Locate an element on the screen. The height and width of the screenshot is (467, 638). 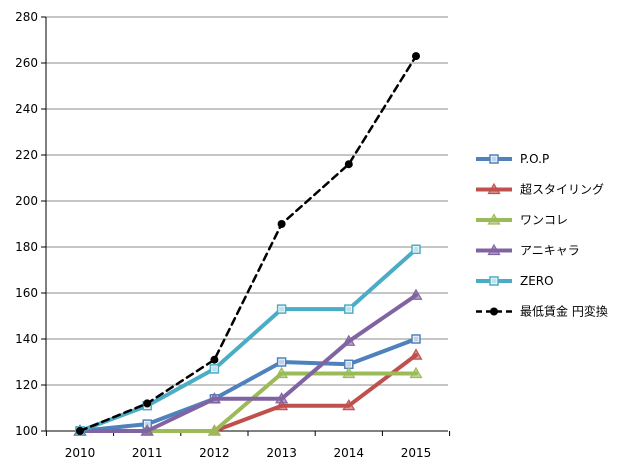
x-tick-label: 2014 is located at coordinates (349, 453).